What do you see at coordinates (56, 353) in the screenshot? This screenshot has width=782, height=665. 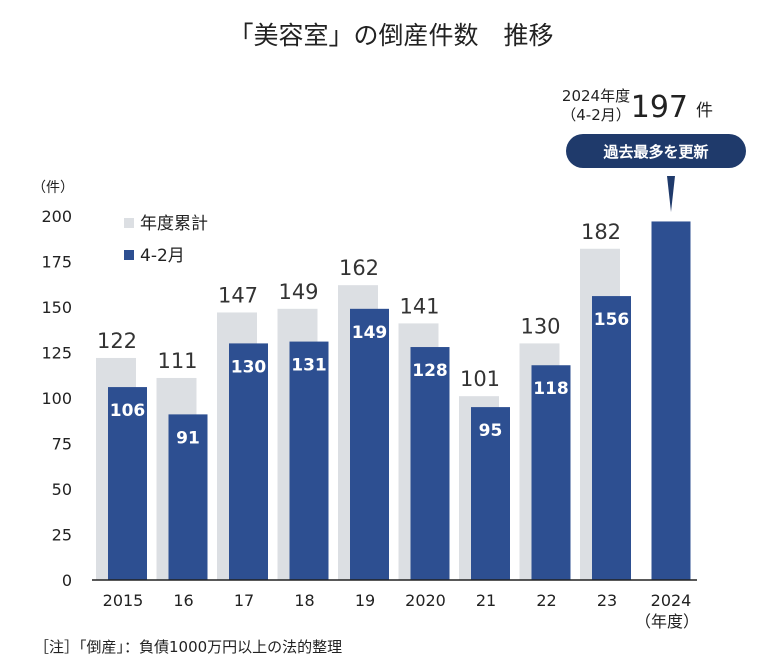 I see `y-tick-label: 125` at bounding box center [56, 353].